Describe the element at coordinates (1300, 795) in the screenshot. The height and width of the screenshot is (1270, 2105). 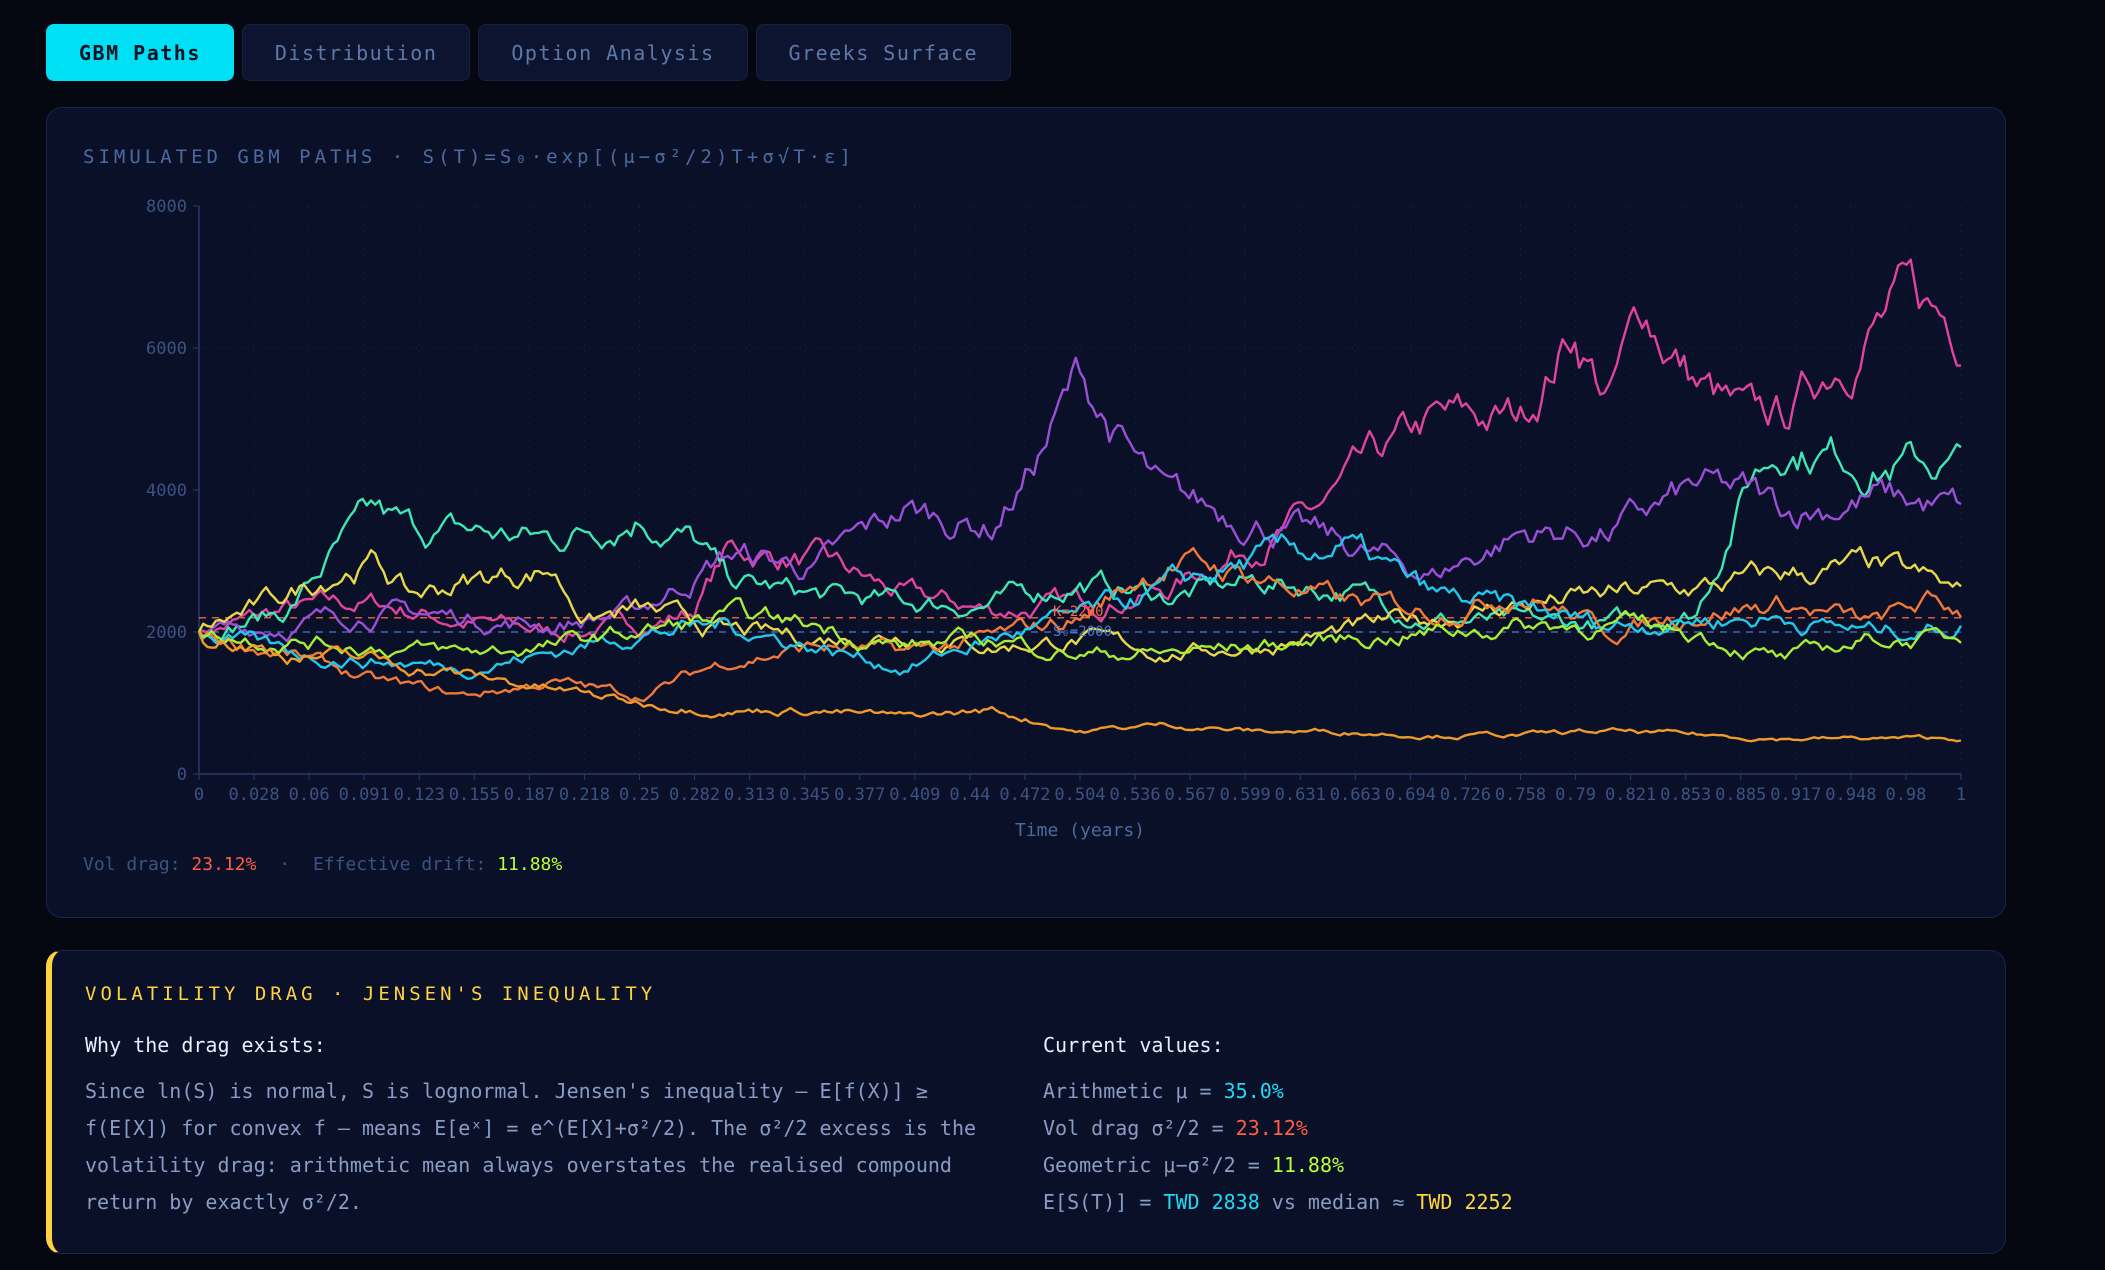
I see `x-tick-label: 0.631` at that location.